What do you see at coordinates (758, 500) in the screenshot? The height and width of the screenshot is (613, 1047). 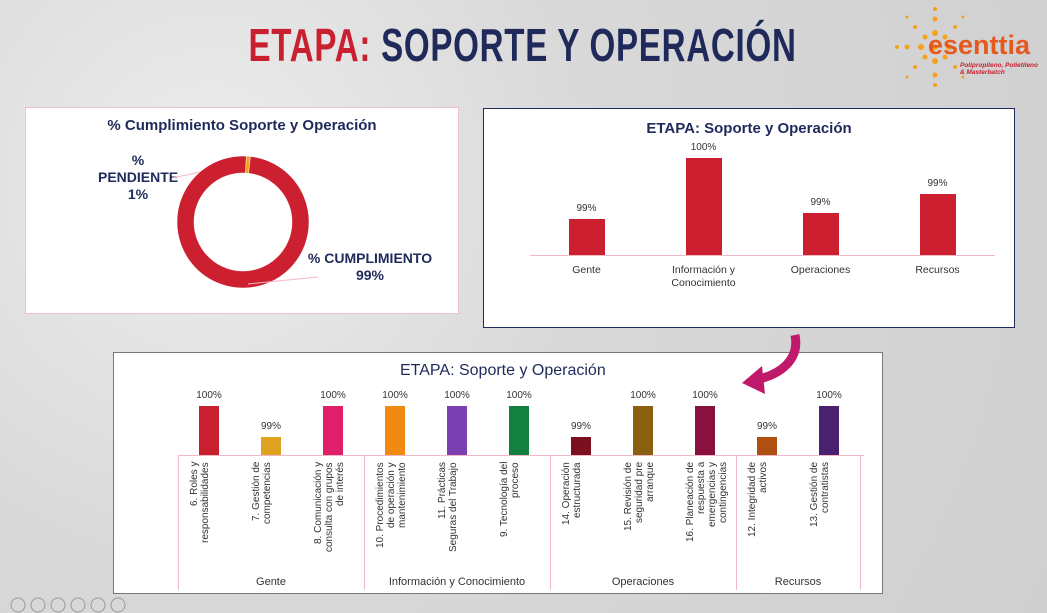 I see `x-tick-label: 12. Integridad de activos` at bounding box center [758, 500].